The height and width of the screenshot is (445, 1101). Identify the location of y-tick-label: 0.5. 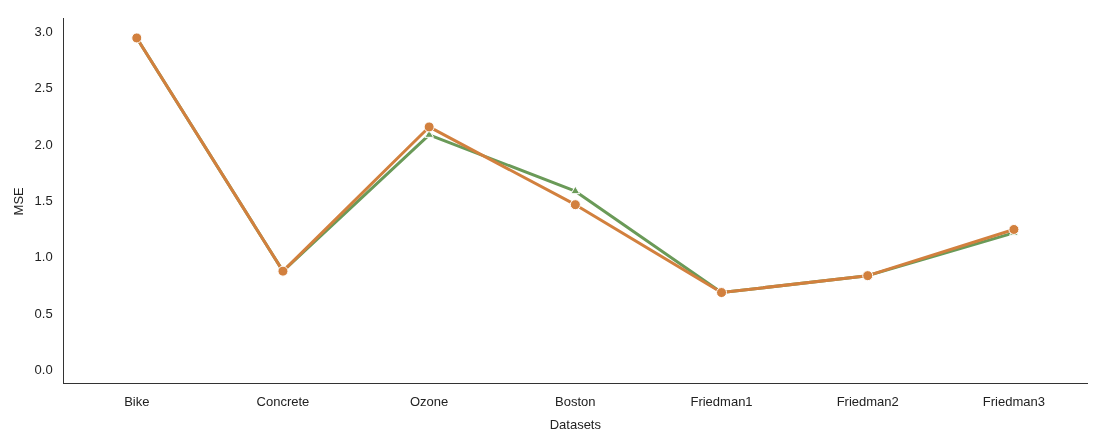
(43, 313).